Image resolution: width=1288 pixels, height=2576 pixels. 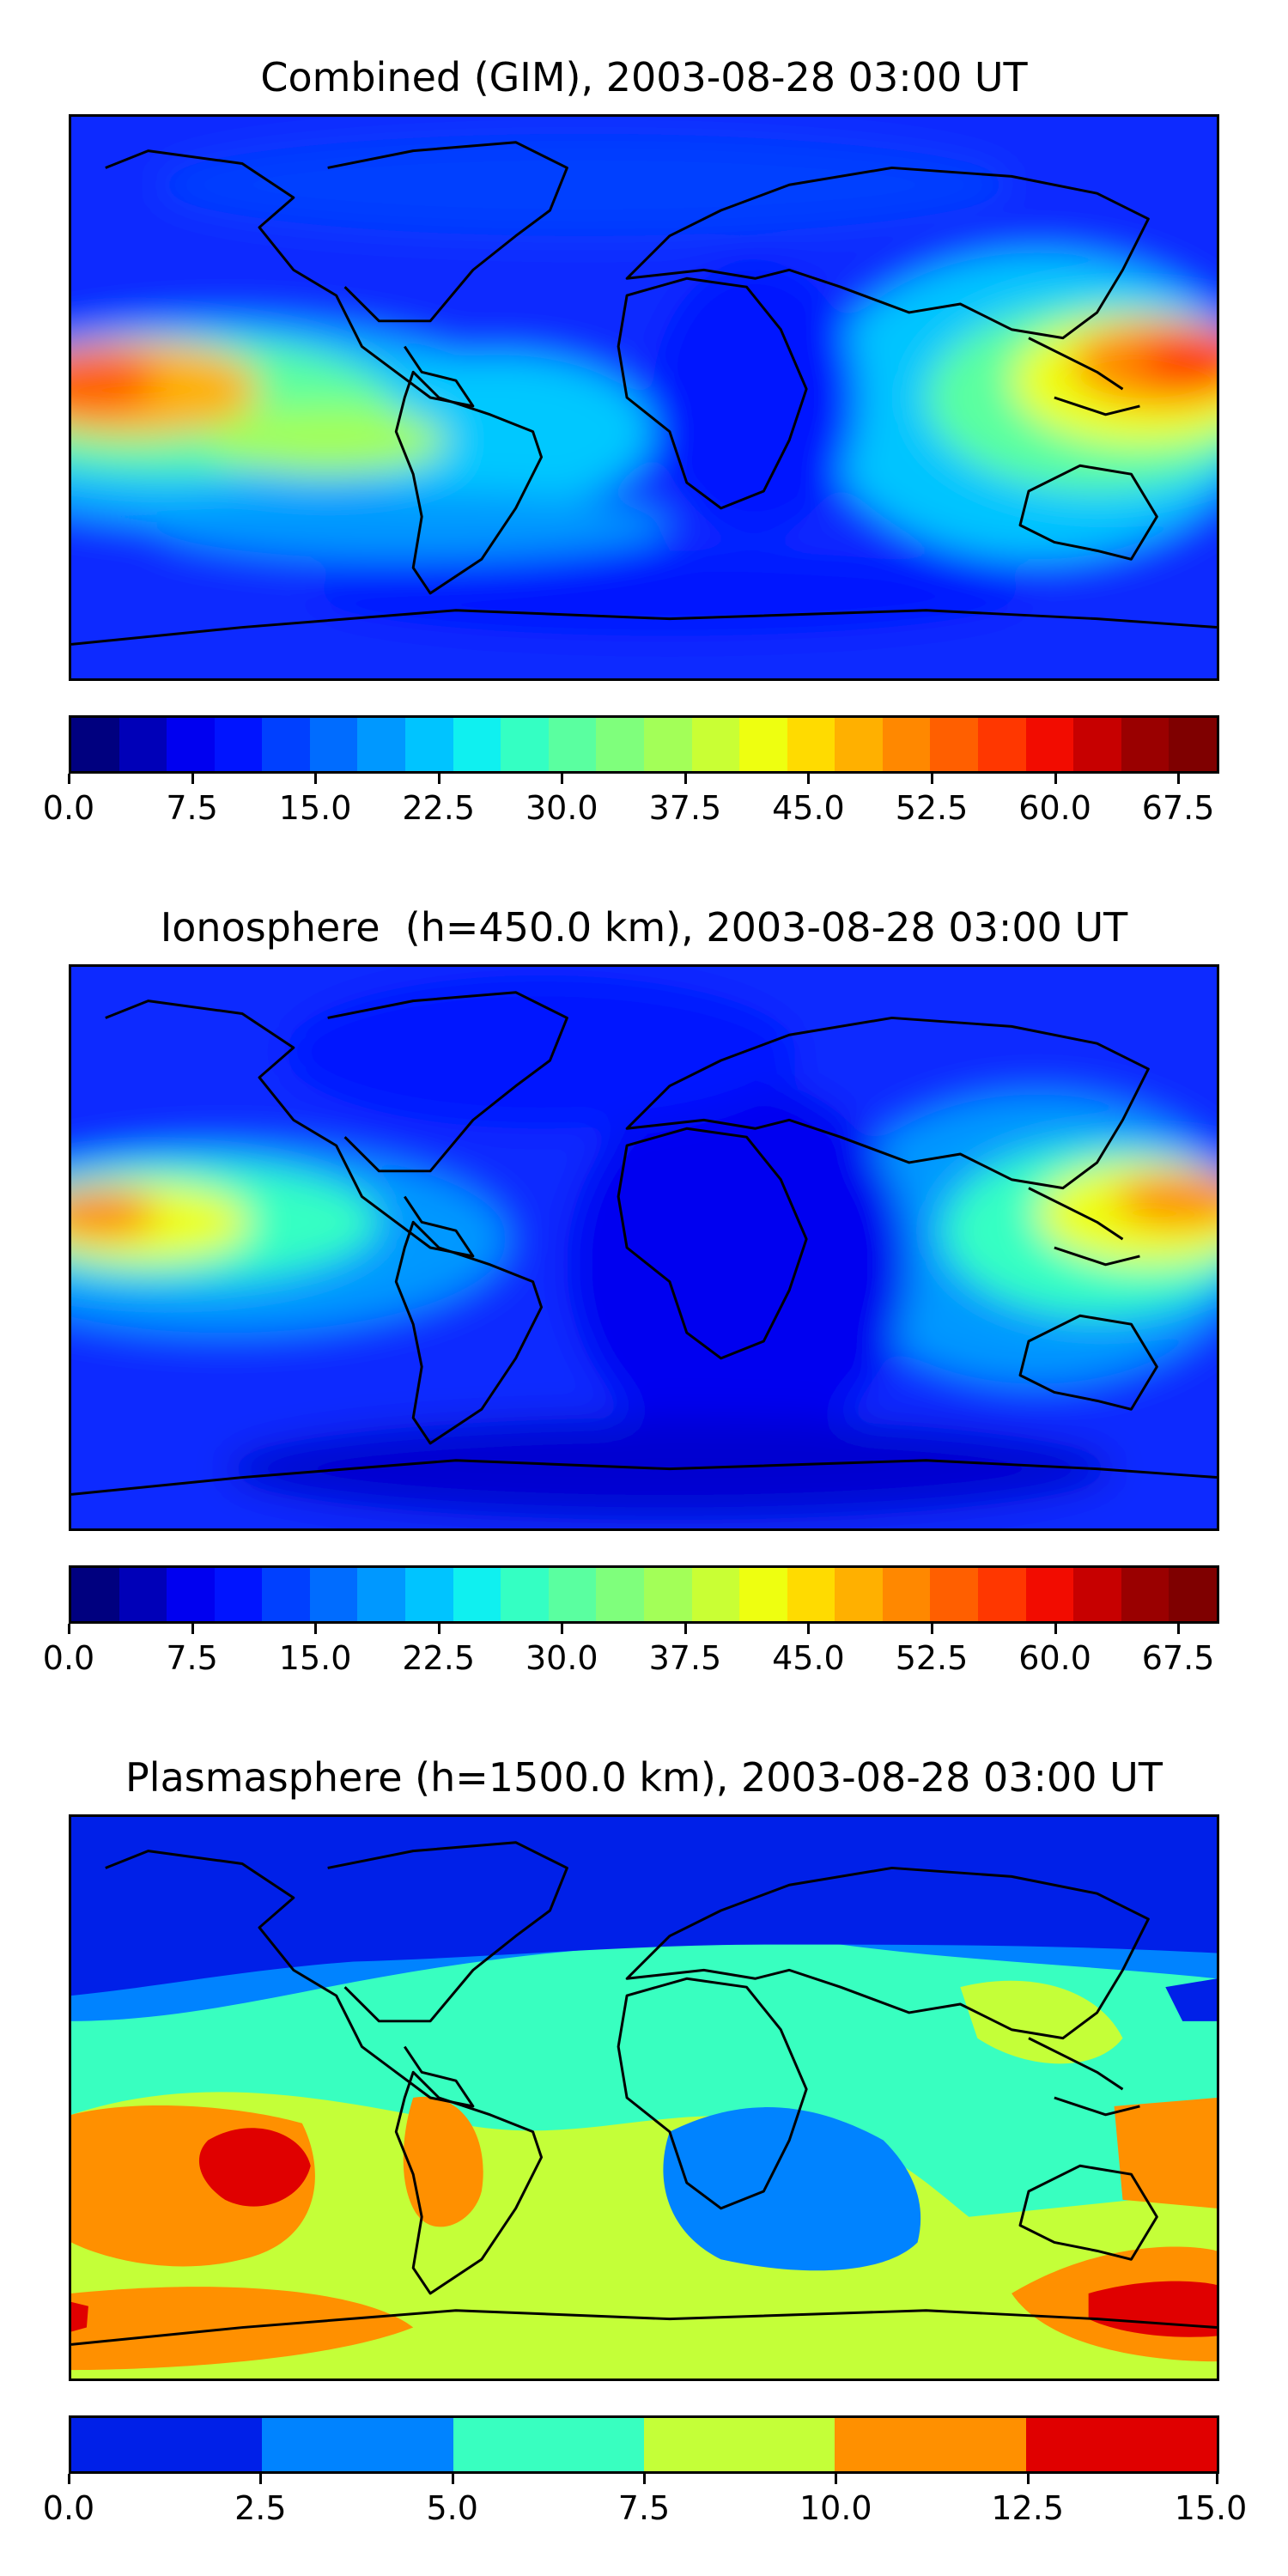 What do you see at coordinates (1178, 808) in the screenshot?
I see `colorbar-tick-label: 67.5` at bounding box center [1178, 808].